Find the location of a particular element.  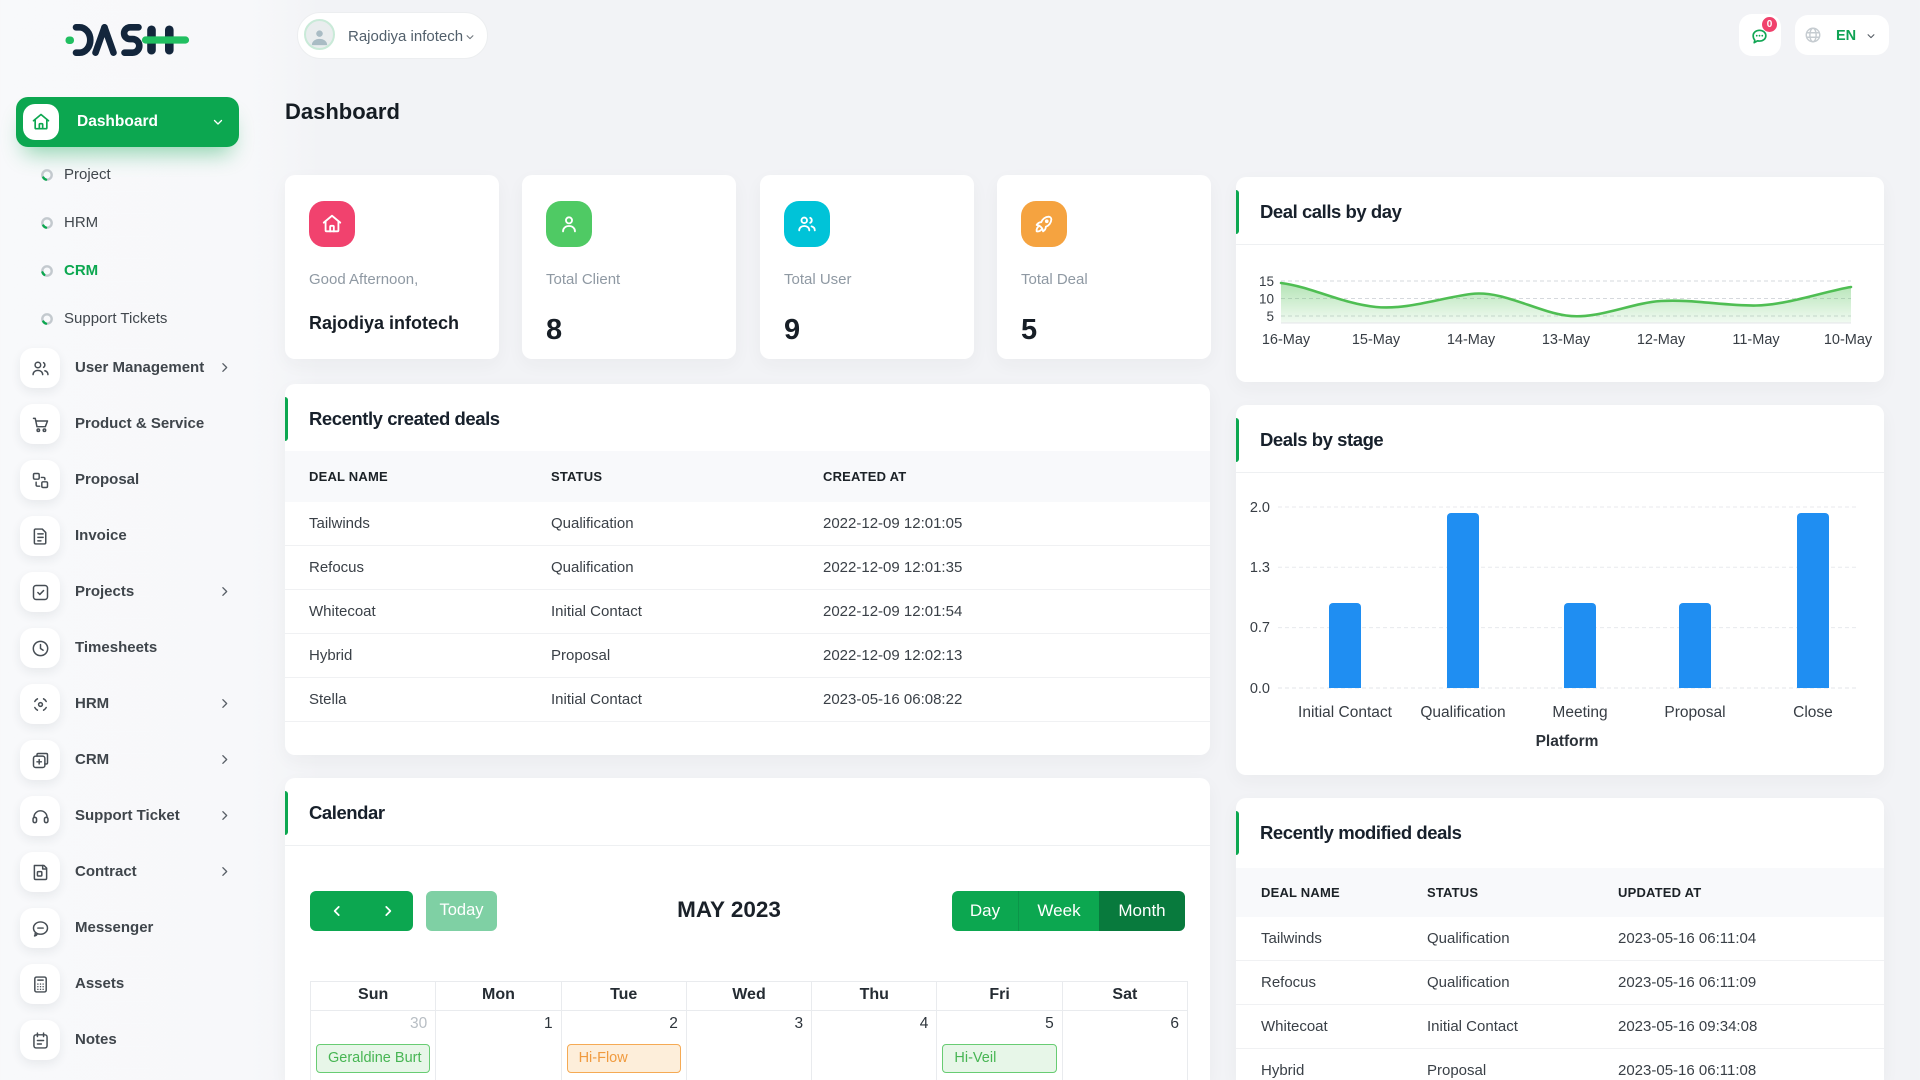

svg-text: 16-May is located at coordinates (1286, 340).